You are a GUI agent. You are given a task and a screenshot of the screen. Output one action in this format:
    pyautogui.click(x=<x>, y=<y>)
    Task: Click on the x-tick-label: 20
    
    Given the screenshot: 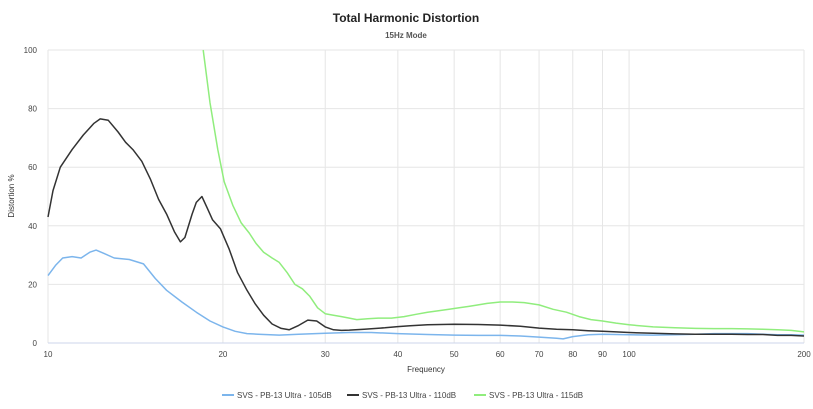 What is the action you would take?
    pyautogui.click(x=222, y=354)
    